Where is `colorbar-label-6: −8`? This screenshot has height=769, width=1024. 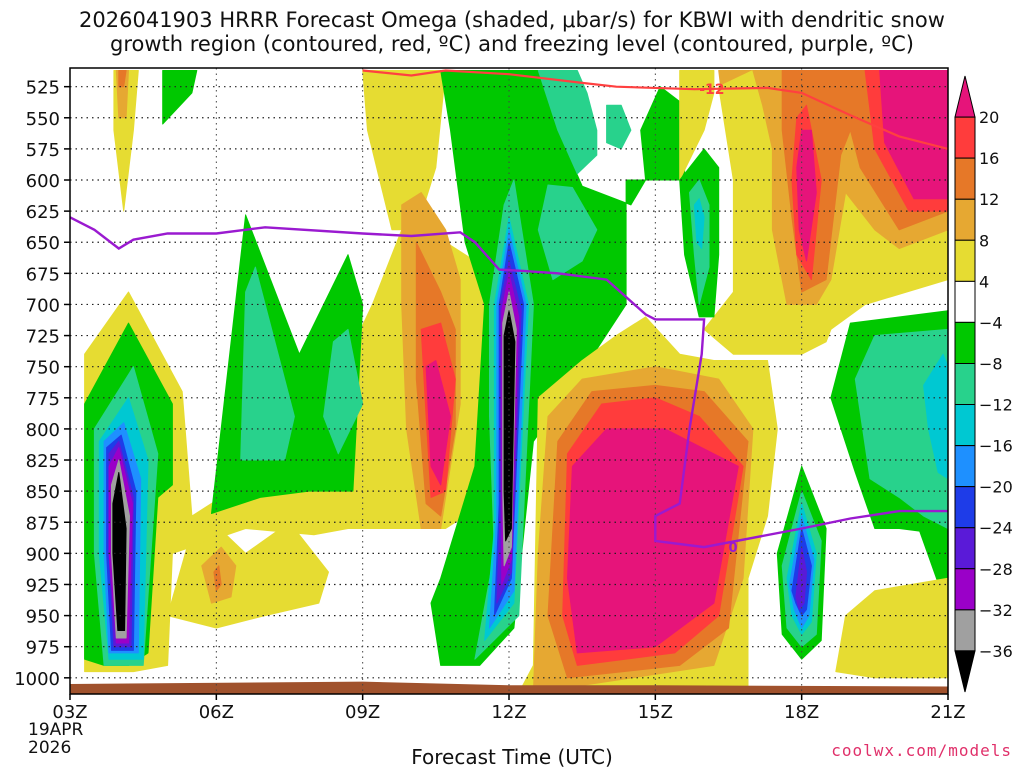 colorbar-label-6: −8 is located at coordinates (991, 363).